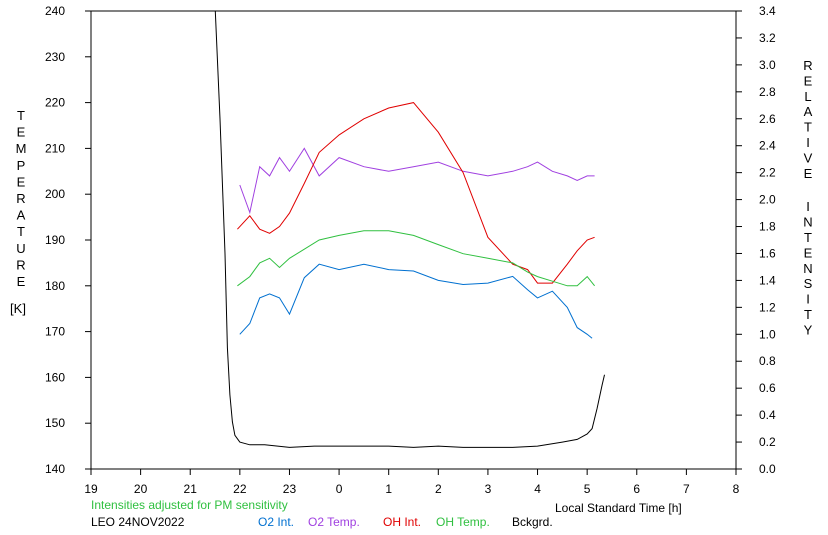  I want to click on series-line-oh-int, so click(416, 193).